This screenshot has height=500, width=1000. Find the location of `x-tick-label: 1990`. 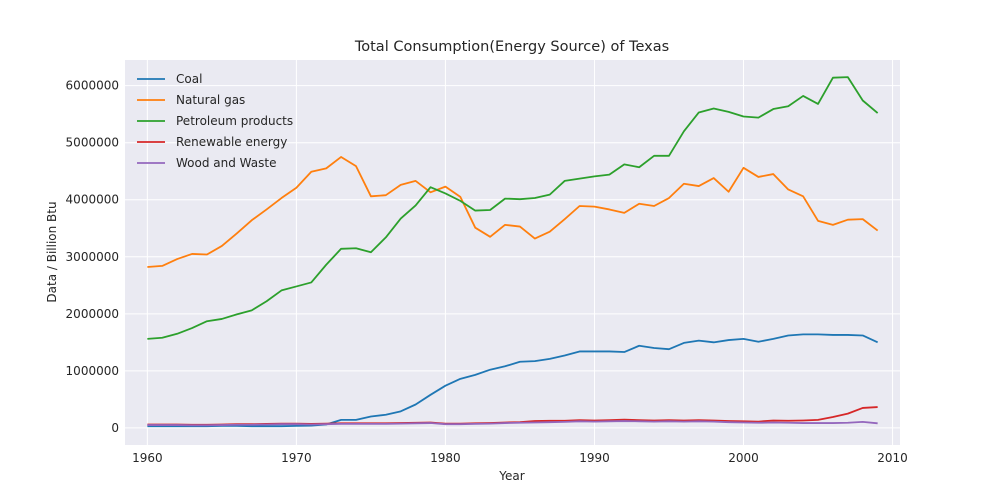

x-tick-label: 1990 is located at coordinates (594, 458).